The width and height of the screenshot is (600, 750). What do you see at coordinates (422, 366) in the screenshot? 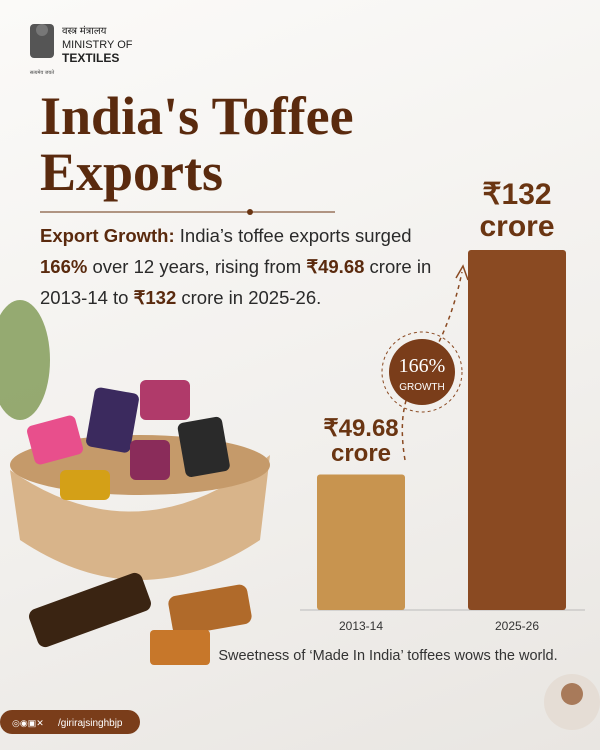
I see `growth-value: 166%` at bounding box center [422, 366].